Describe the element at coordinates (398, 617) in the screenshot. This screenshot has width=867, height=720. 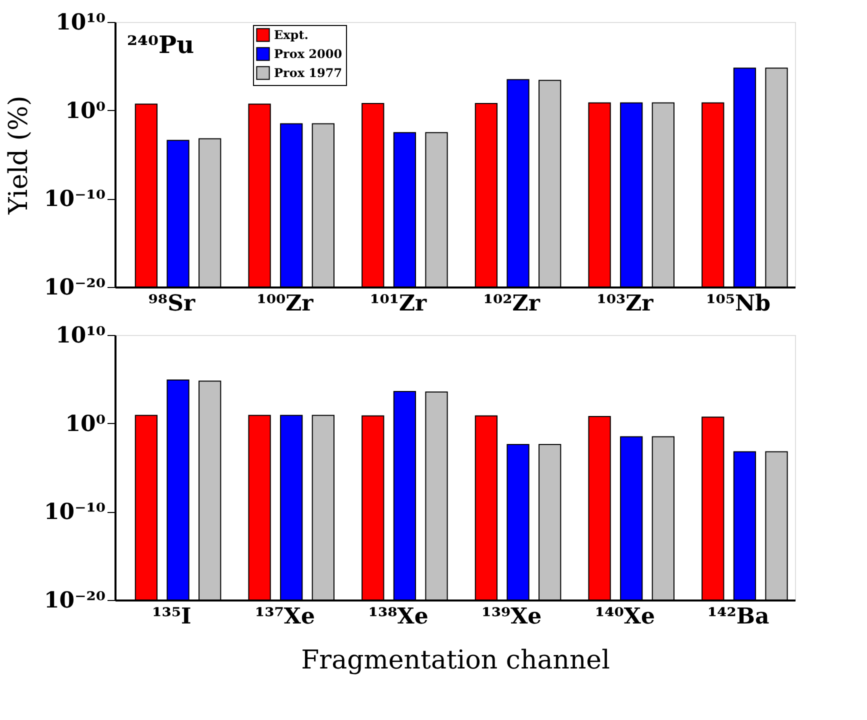
I see `x-tick-label: ¹³⁸Xe` at that location.